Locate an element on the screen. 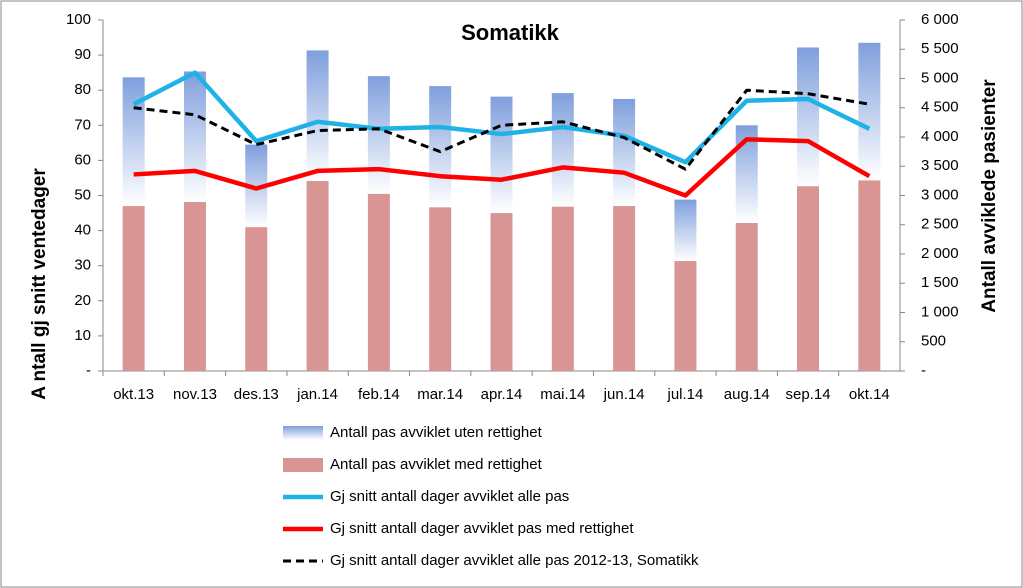 The width and height of the screenshot is (1023, 588). y-tick-label: 80 is located at coordinates (82, 89).